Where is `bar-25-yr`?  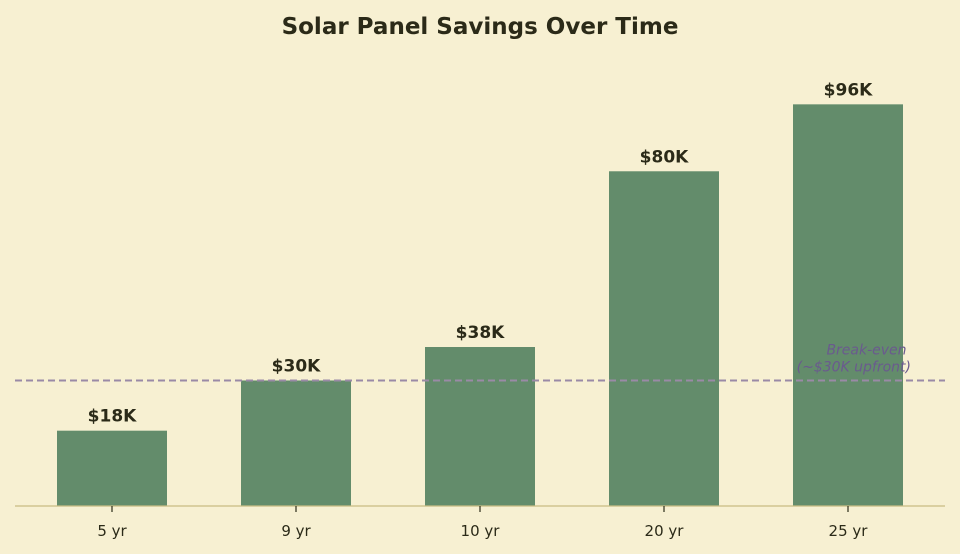 bar-25-yr is located at coordinates (848, 305).